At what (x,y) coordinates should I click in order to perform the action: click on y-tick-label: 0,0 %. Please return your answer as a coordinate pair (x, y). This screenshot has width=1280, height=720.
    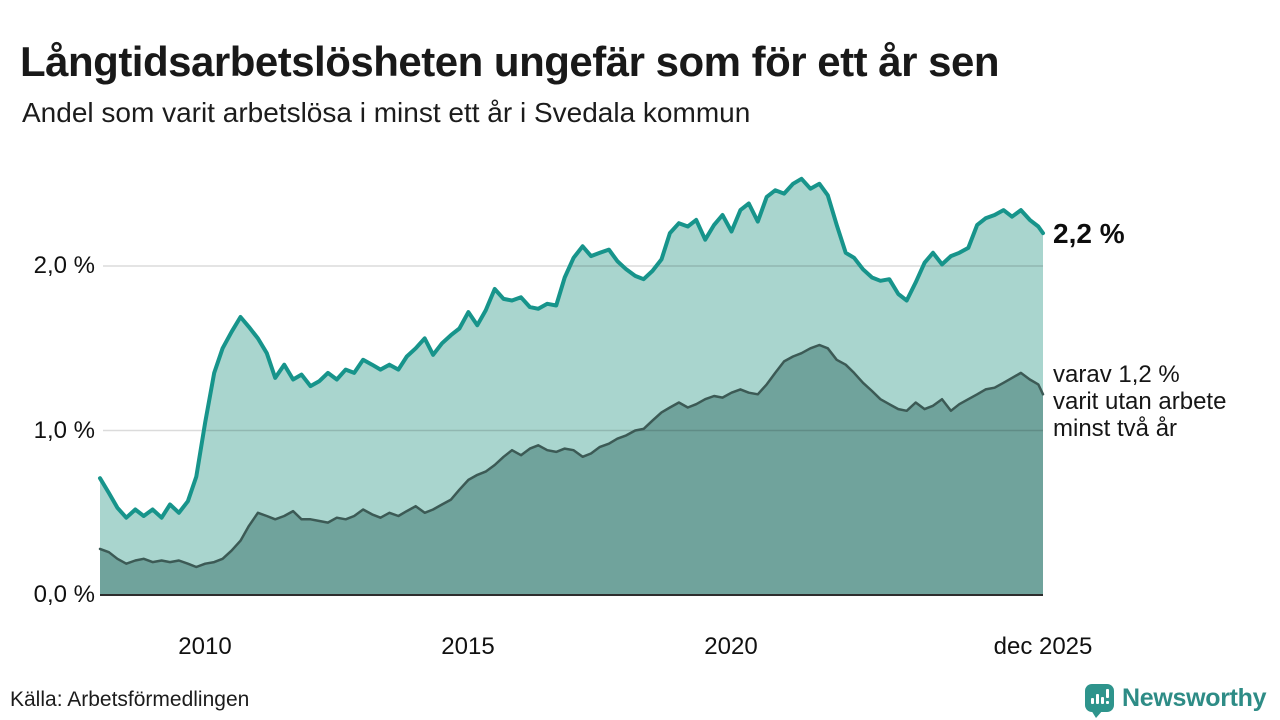
    Looking at the image, I should click on (64, 594).